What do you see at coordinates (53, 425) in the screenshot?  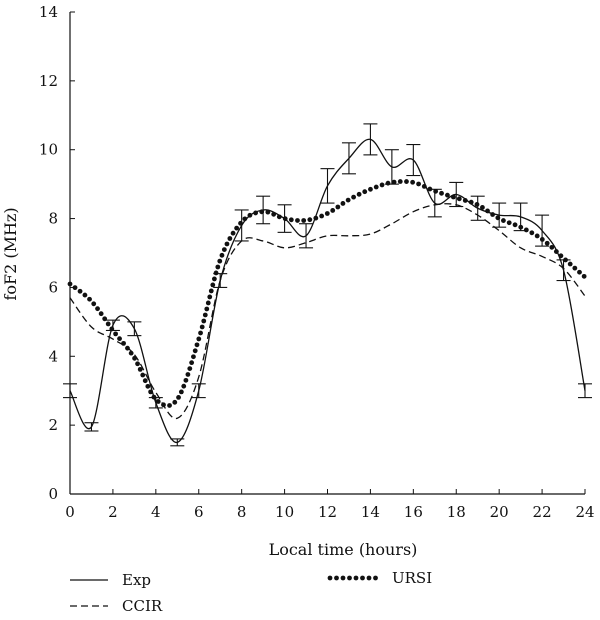 I see `y-tick-label: 2` at bounding box center [53, 425].